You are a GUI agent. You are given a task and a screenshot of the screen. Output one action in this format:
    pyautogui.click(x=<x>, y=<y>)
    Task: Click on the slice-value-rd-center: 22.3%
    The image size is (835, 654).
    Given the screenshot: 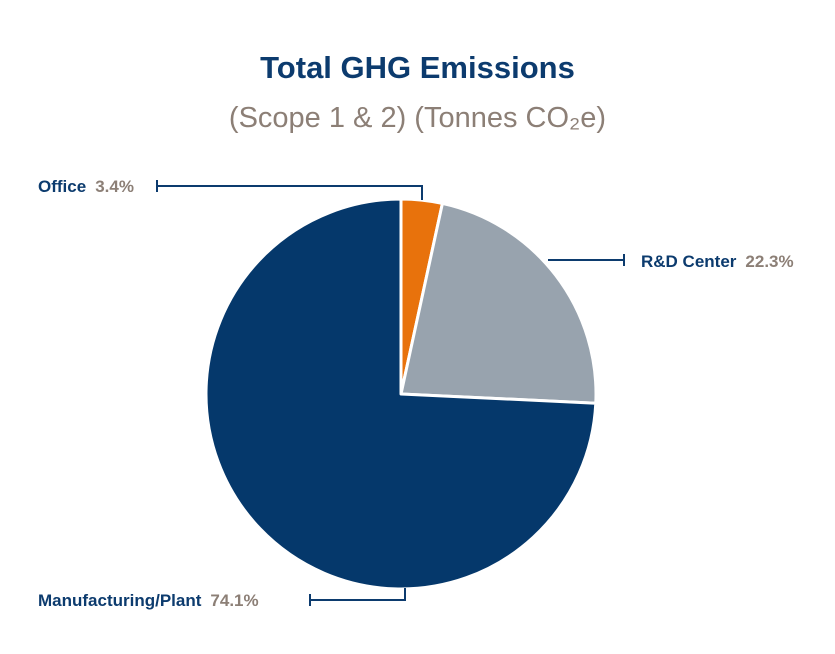 What is the action you would take?
    pyautogui.click(x=769, y=261)
    